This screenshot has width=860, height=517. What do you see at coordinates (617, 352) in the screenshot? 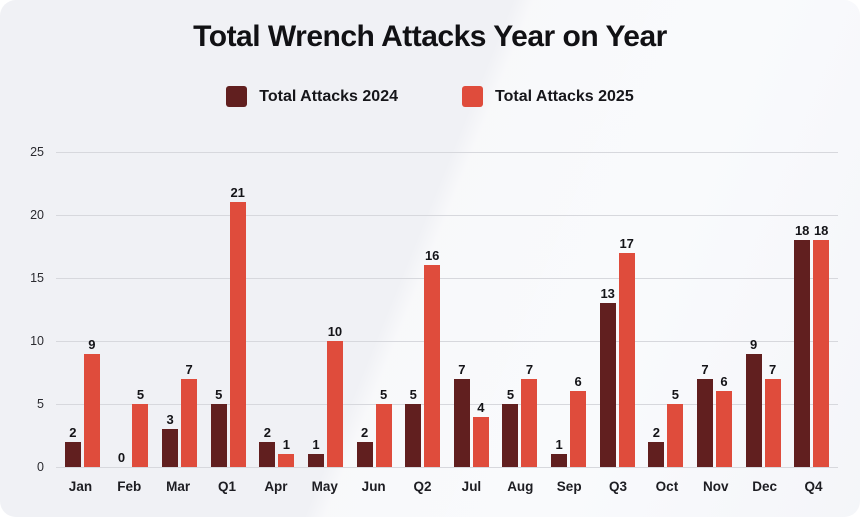
I see `bar-group-q3: 13 17` at bounding box center [617, 352].